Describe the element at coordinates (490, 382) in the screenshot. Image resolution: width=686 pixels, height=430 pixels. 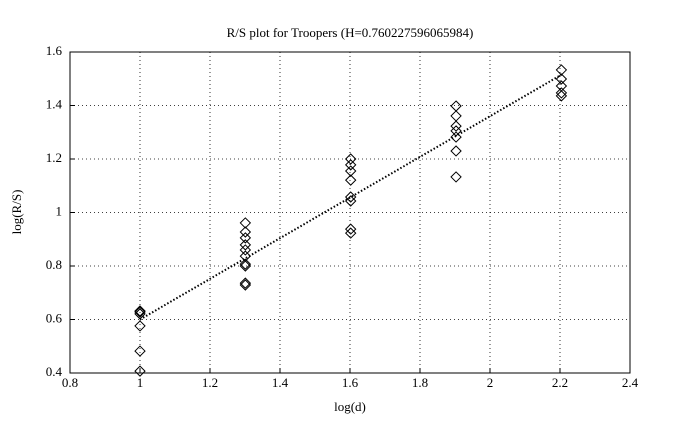
I see `x-tick-label: 2` at that location.